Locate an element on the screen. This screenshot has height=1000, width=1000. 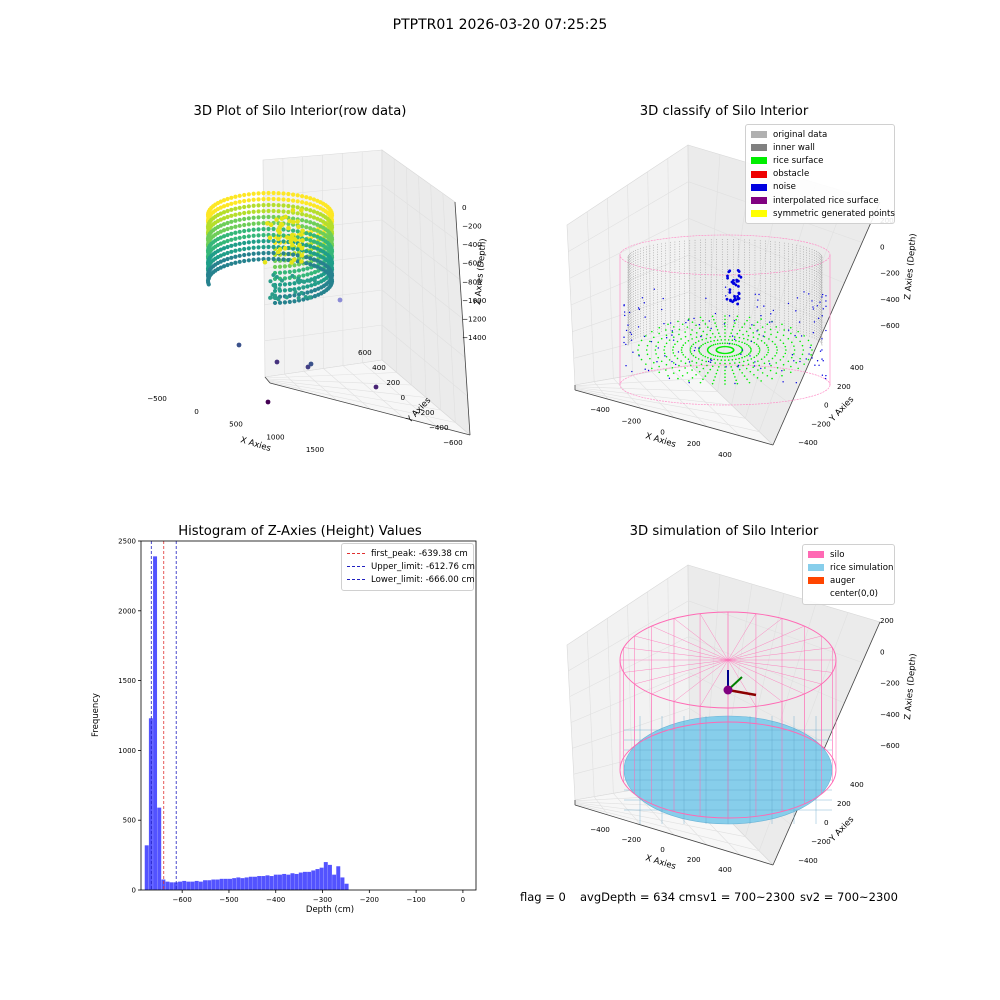
simulation-legend: silo rice simulation auger center(0,0) is located at coordinates (848, 574).